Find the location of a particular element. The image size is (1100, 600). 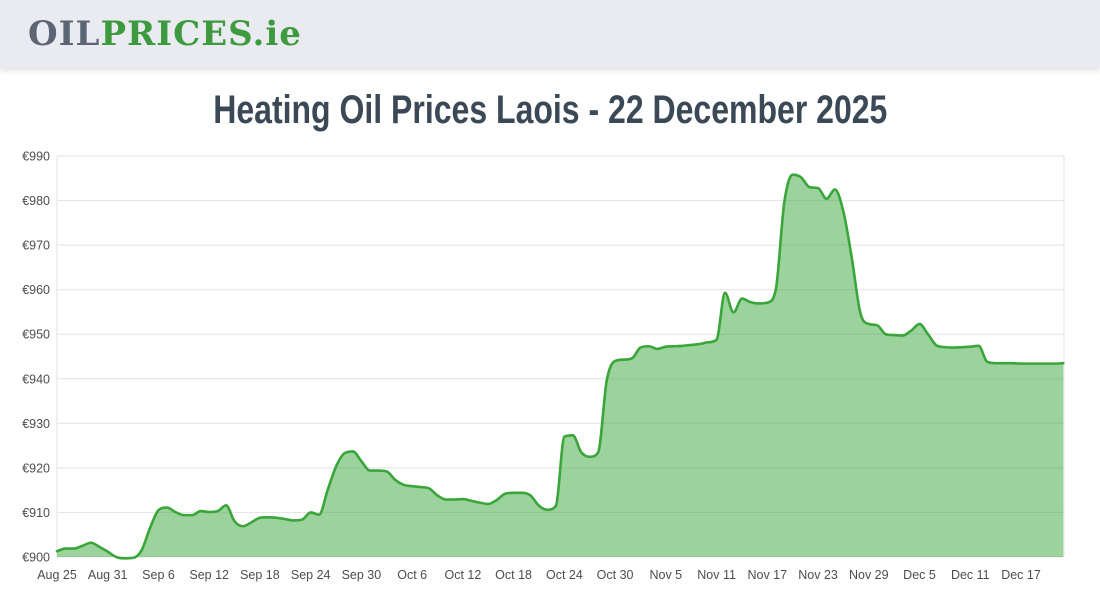

x-axis-label: Sep 18 is located at coordinates (260, 575).